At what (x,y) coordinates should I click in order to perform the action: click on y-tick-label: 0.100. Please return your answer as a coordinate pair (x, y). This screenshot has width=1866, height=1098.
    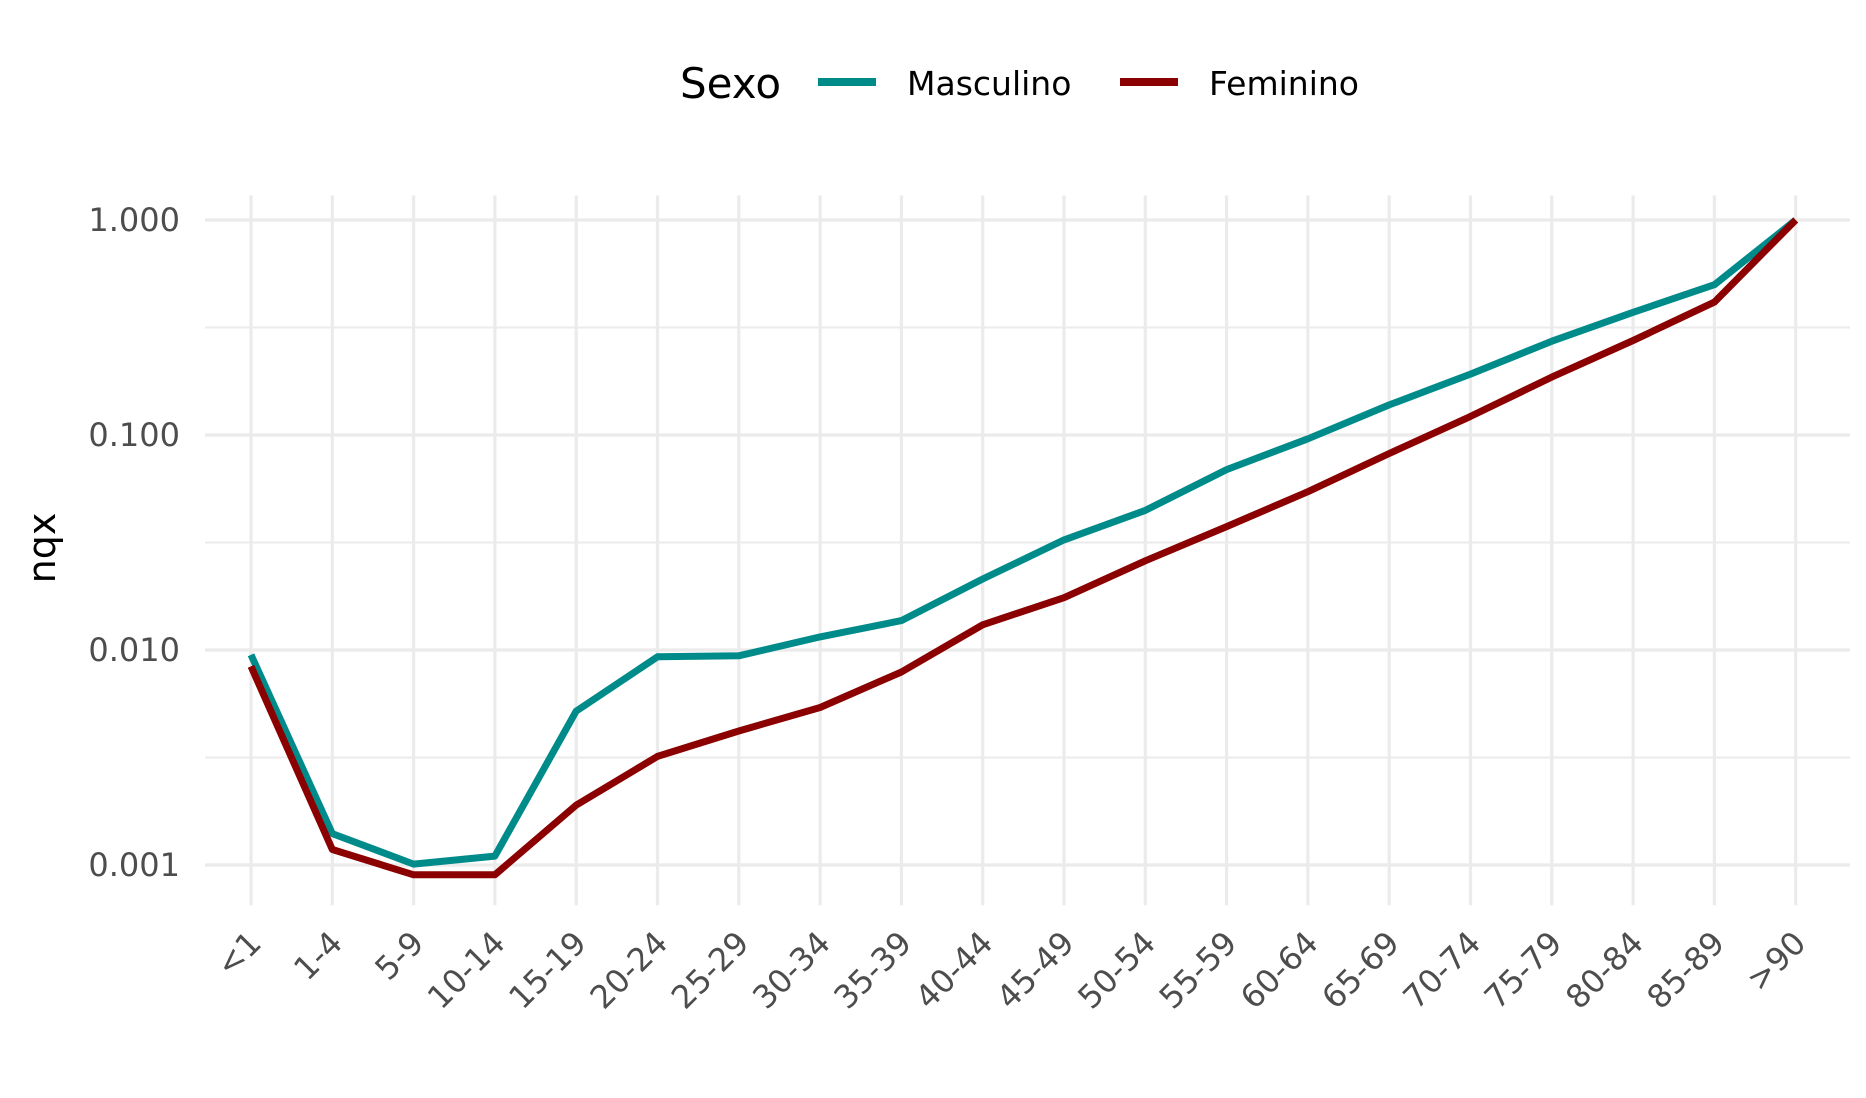
    Looking at the image, I should click on (134, 435).